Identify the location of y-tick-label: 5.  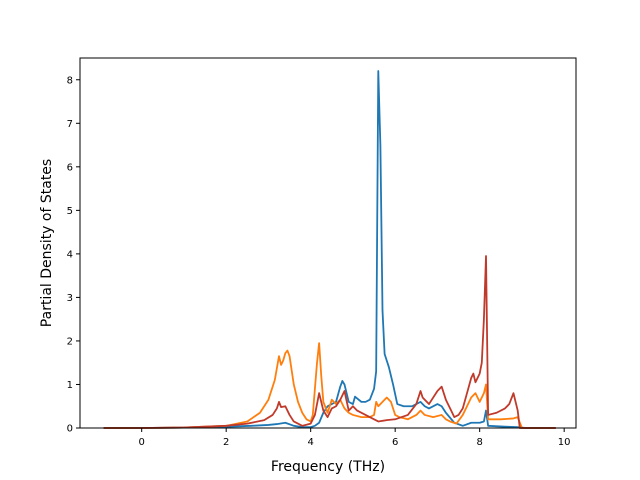
(70, 211).